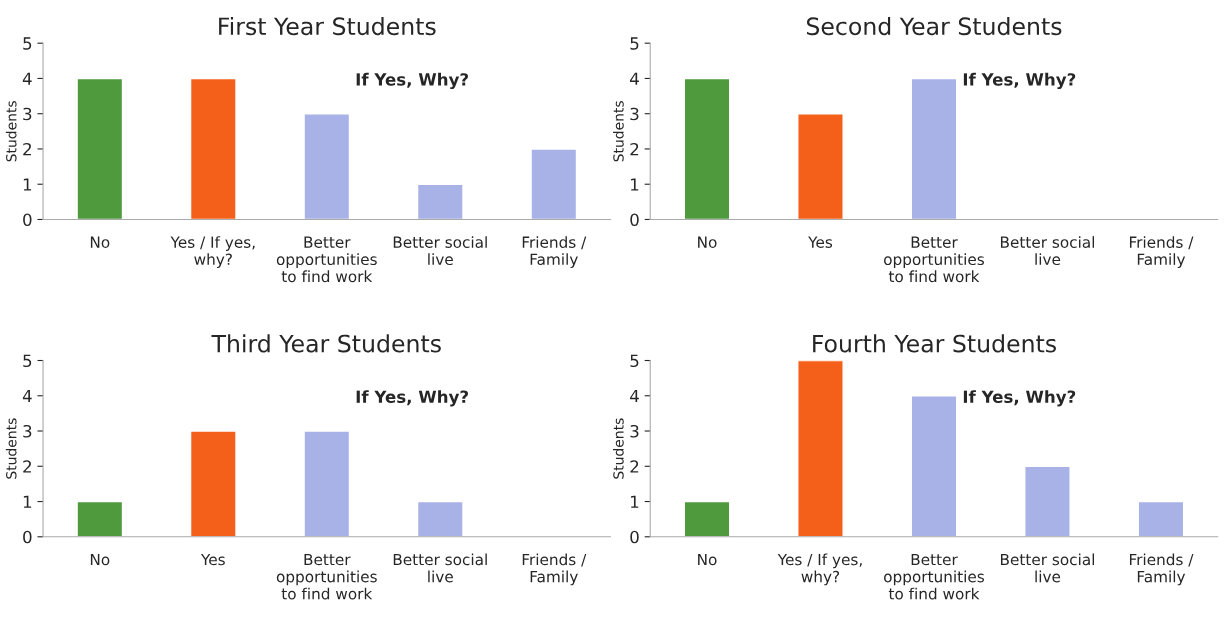 The height and width of the screenshot is (617, 1230). I want to click on chart-title: Third Year Students, so click(326, 343).